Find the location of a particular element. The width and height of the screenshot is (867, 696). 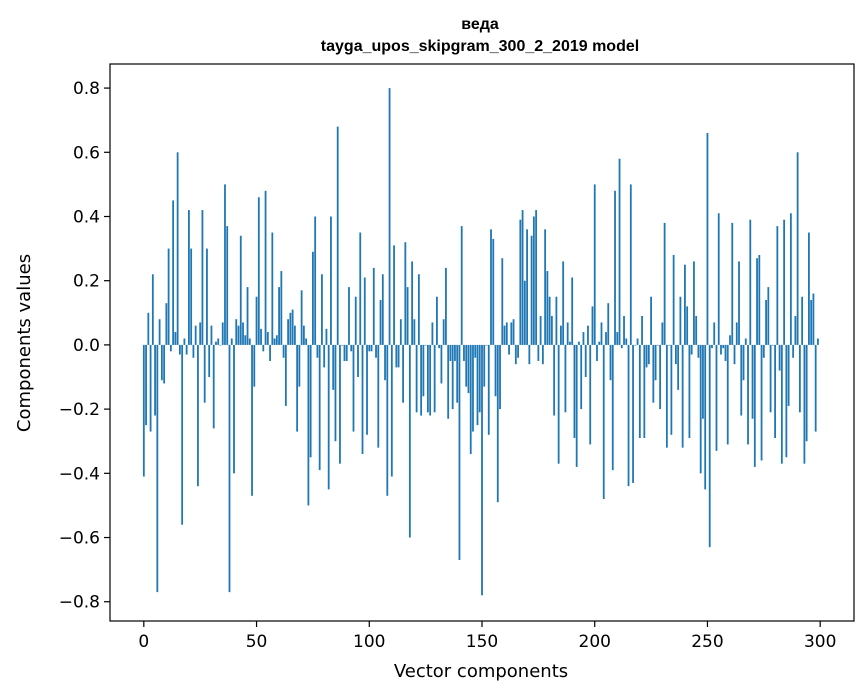

x-tick-label: 300 is located at coordinates (820, 642).